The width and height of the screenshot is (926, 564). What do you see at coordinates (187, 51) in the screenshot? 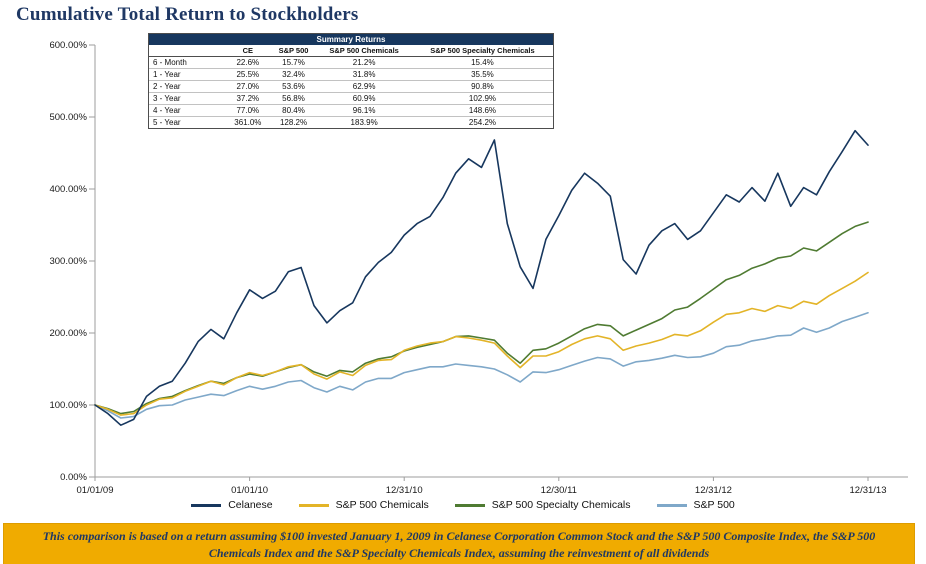
I see `table-col-header-period` at bounding box center [187, 51].